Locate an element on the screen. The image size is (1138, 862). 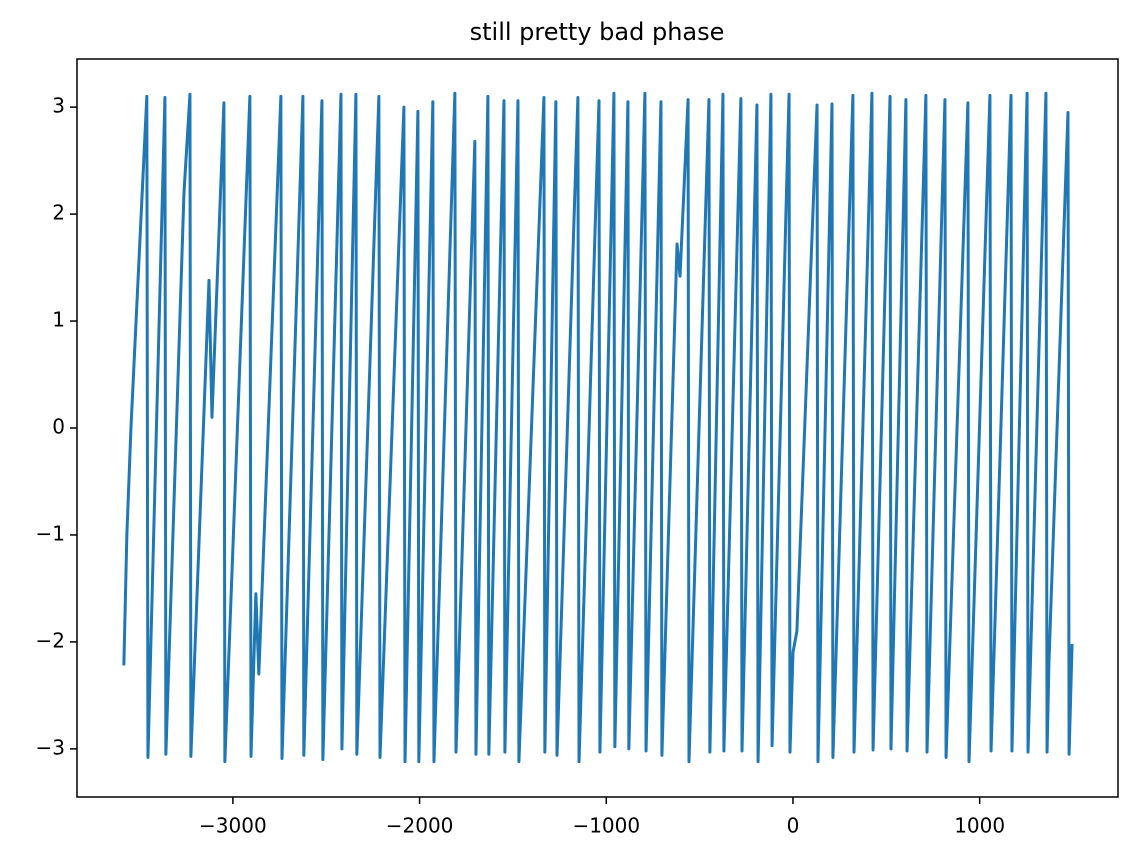
y-tick-label: −3 is located at coordinates (50, 747).